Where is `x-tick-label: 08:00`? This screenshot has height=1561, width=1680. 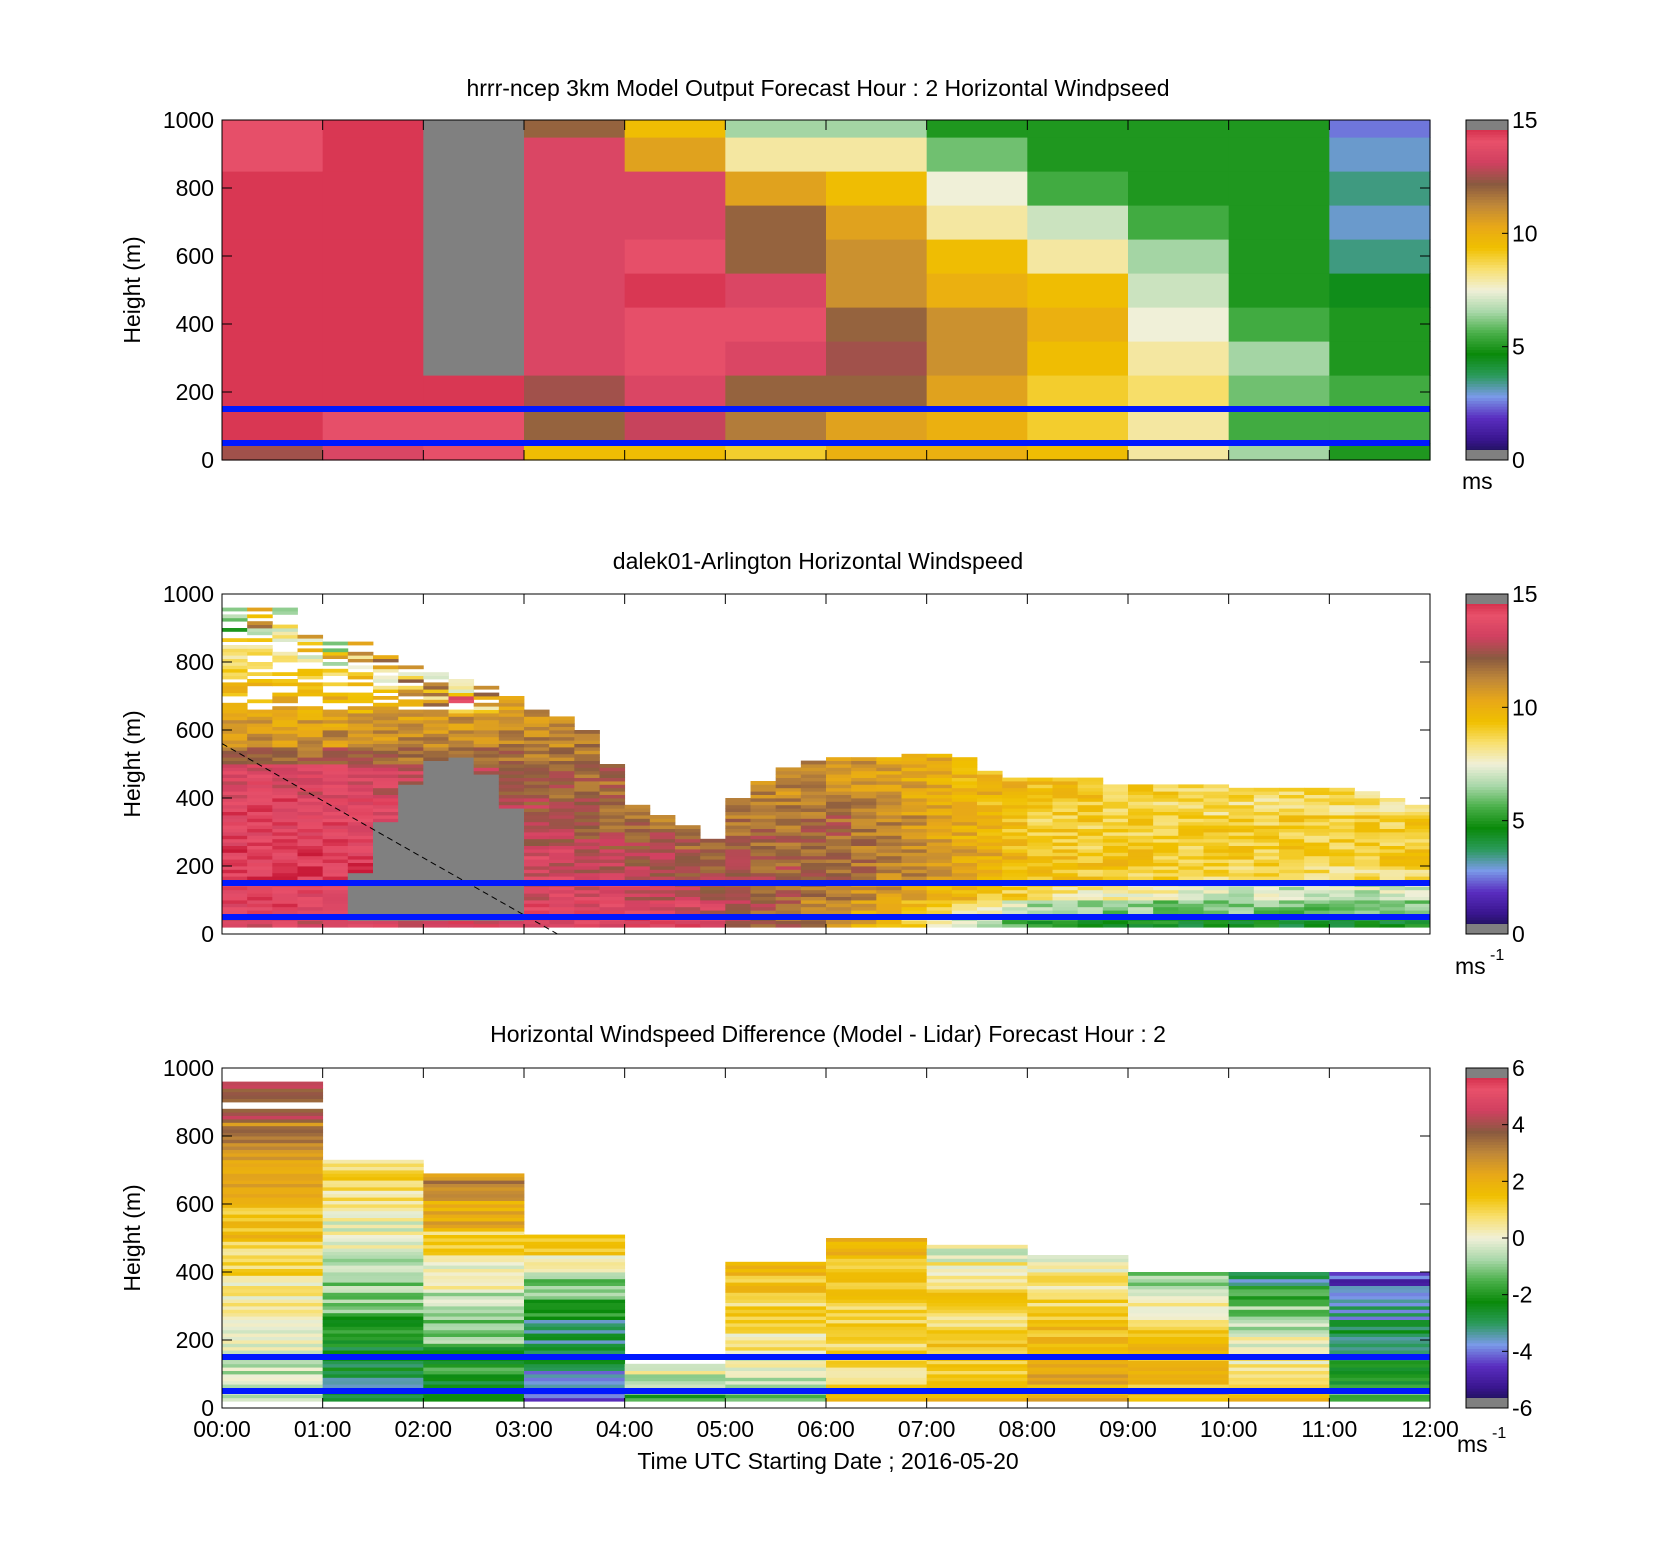 x-tick-label: 08:00 is located at coordinates (1028, 1429).